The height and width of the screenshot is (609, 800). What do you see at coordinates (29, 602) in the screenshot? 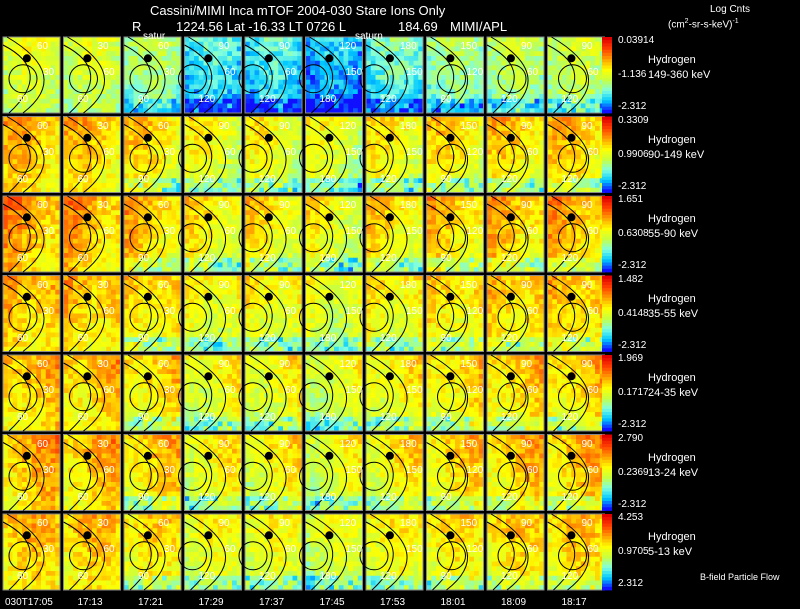
I see `time-tick: 030T17:05` at bounding box center [29, 602].